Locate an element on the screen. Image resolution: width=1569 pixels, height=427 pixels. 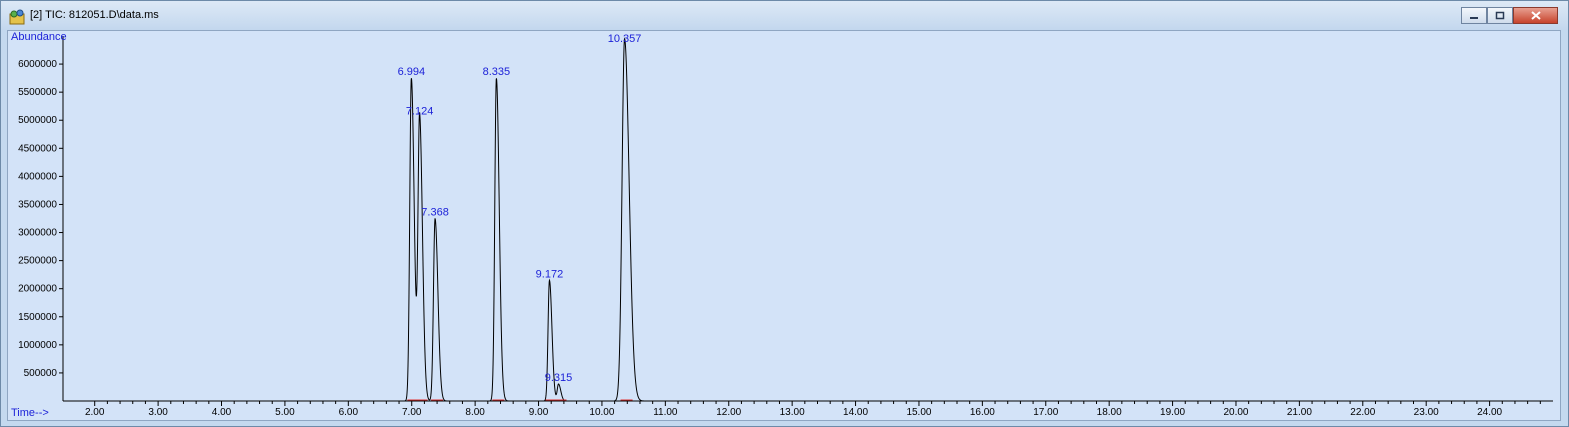
restore-icon is located at coordinates (1500, 15).